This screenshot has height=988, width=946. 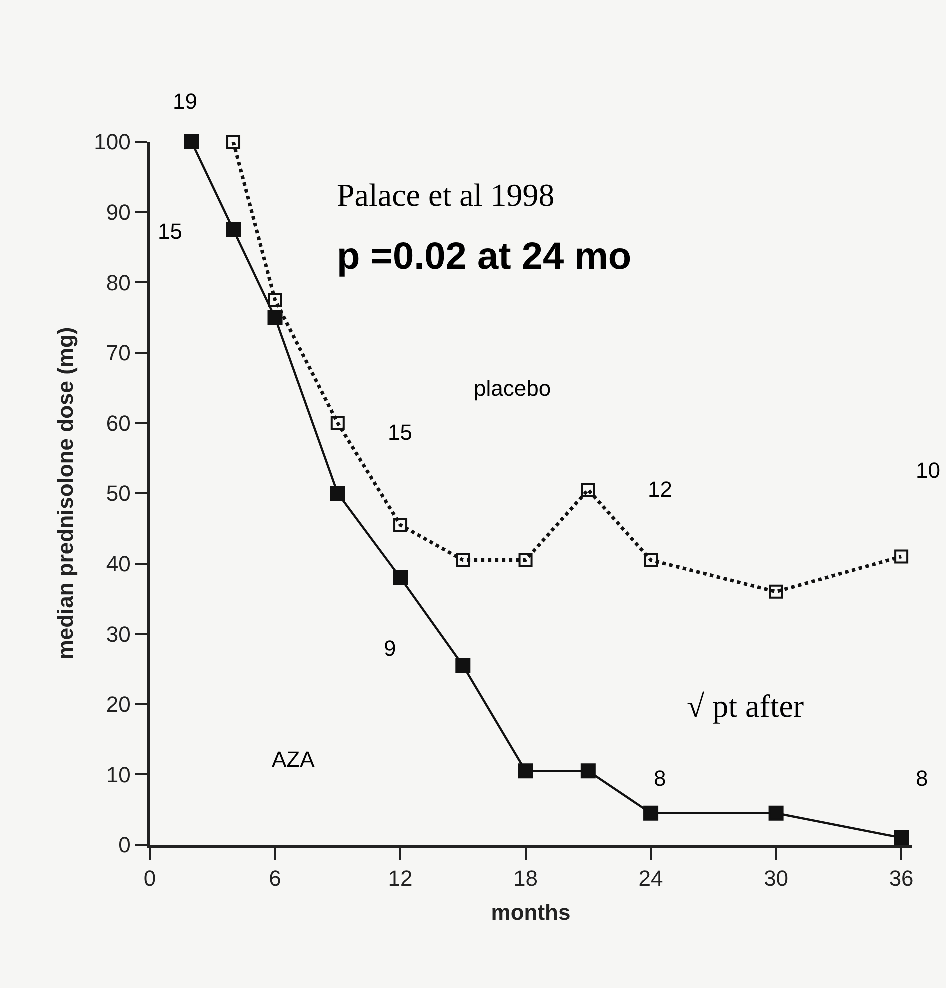 I want to click on x-tick-label: 0, so click(x=150, y=879).